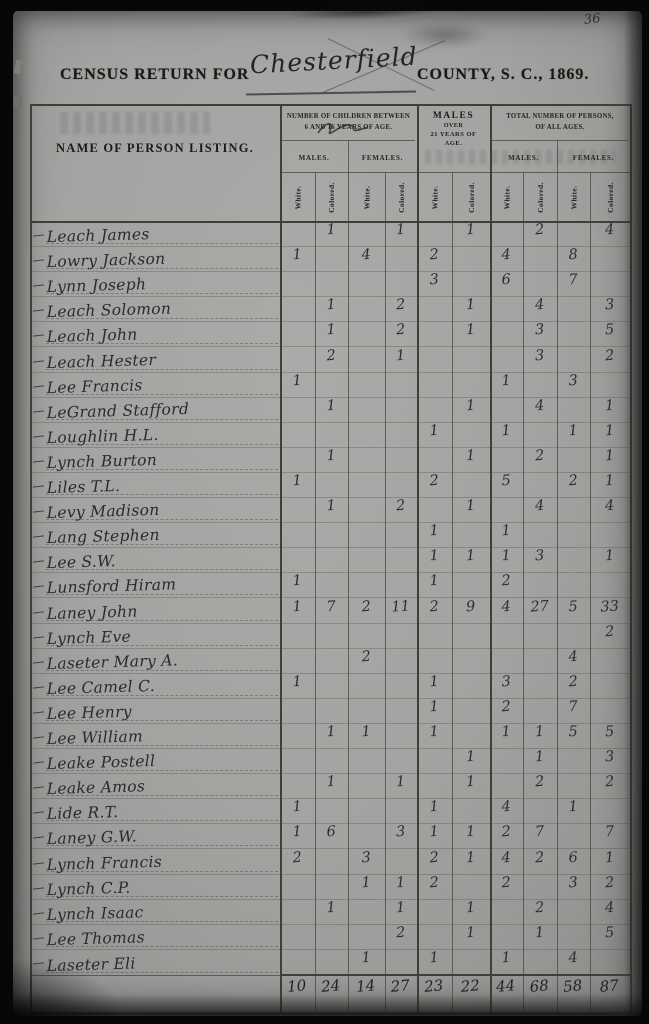 This screenshot has width=649, height=1024. Describe the element at coordinates (609, 606) in the screenshot. I see `cell-value: 33` at that location.